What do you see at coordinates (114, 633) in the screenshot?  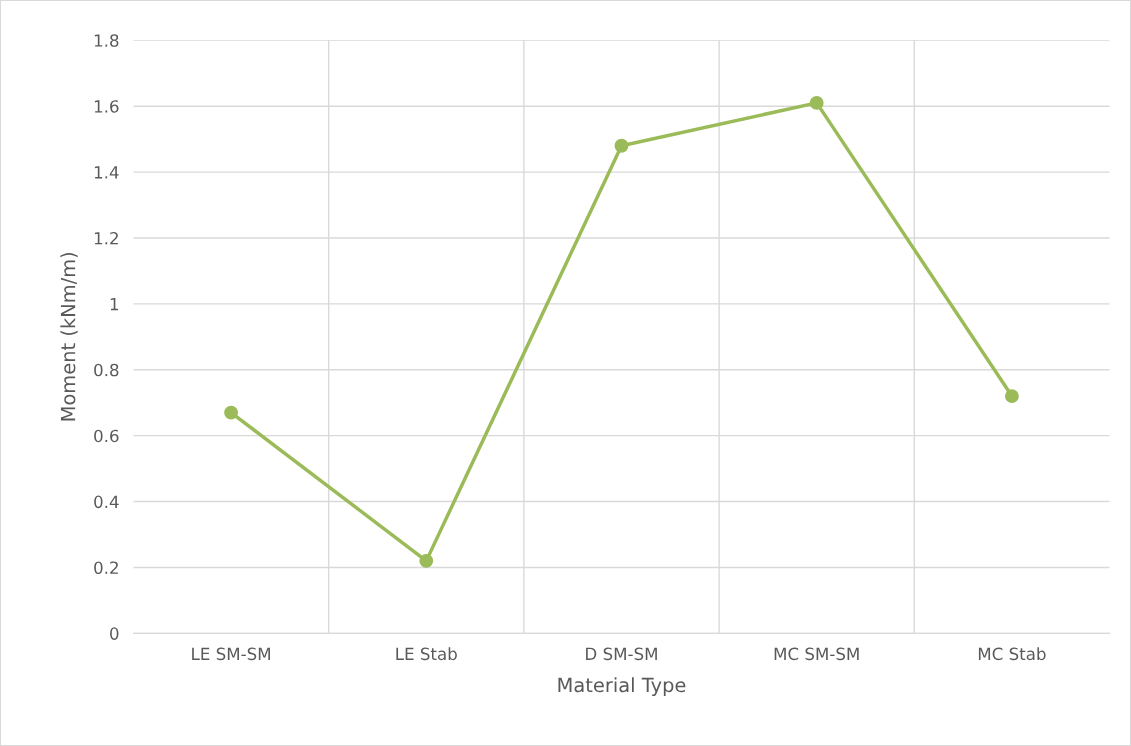 I see `y-tick-label: 0` at bounding box center [114, 633].